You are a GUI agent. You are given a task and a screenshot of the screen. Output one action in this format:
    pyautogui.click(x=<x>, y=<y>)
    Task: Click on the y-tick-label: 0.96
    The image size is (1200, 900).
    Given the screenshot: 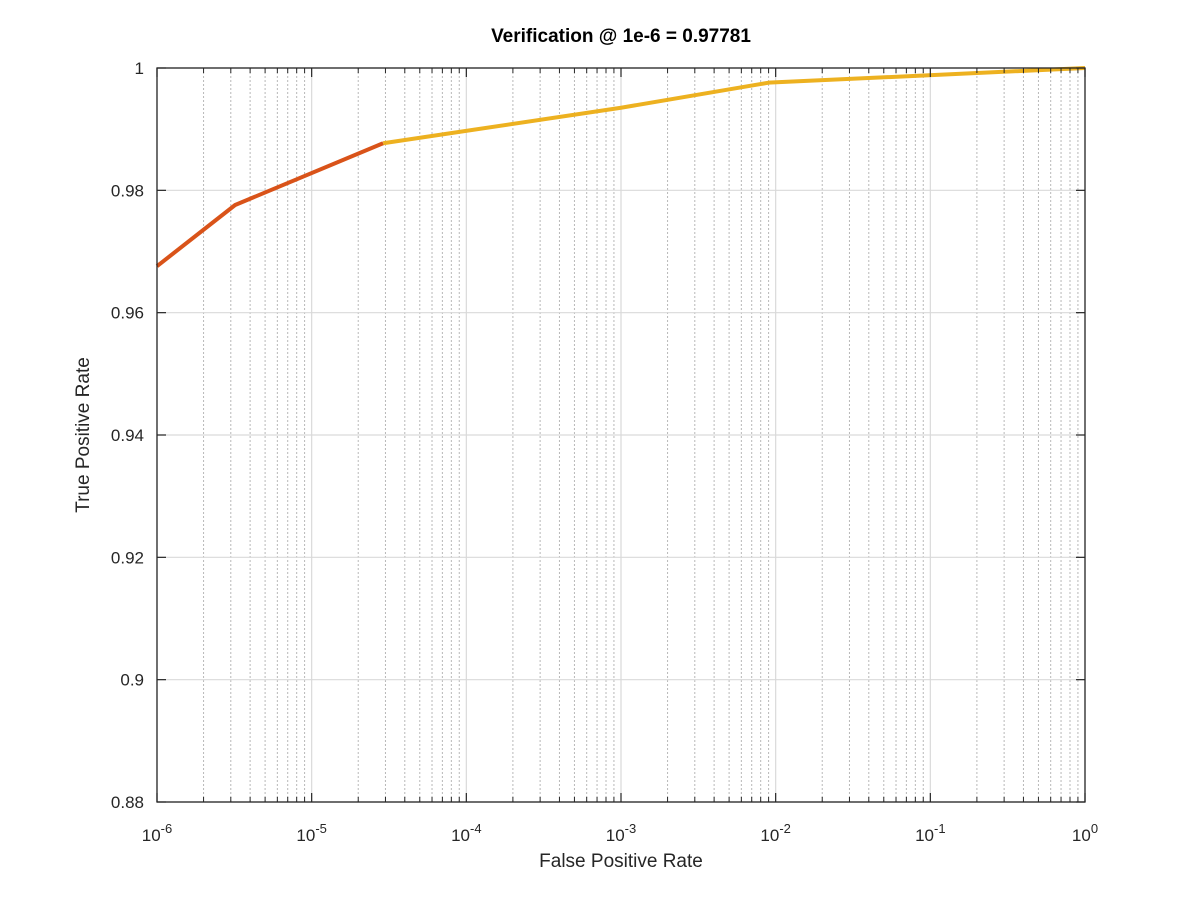 What is the action you would take?
    pyautogui.click(x=127, y=313)
    